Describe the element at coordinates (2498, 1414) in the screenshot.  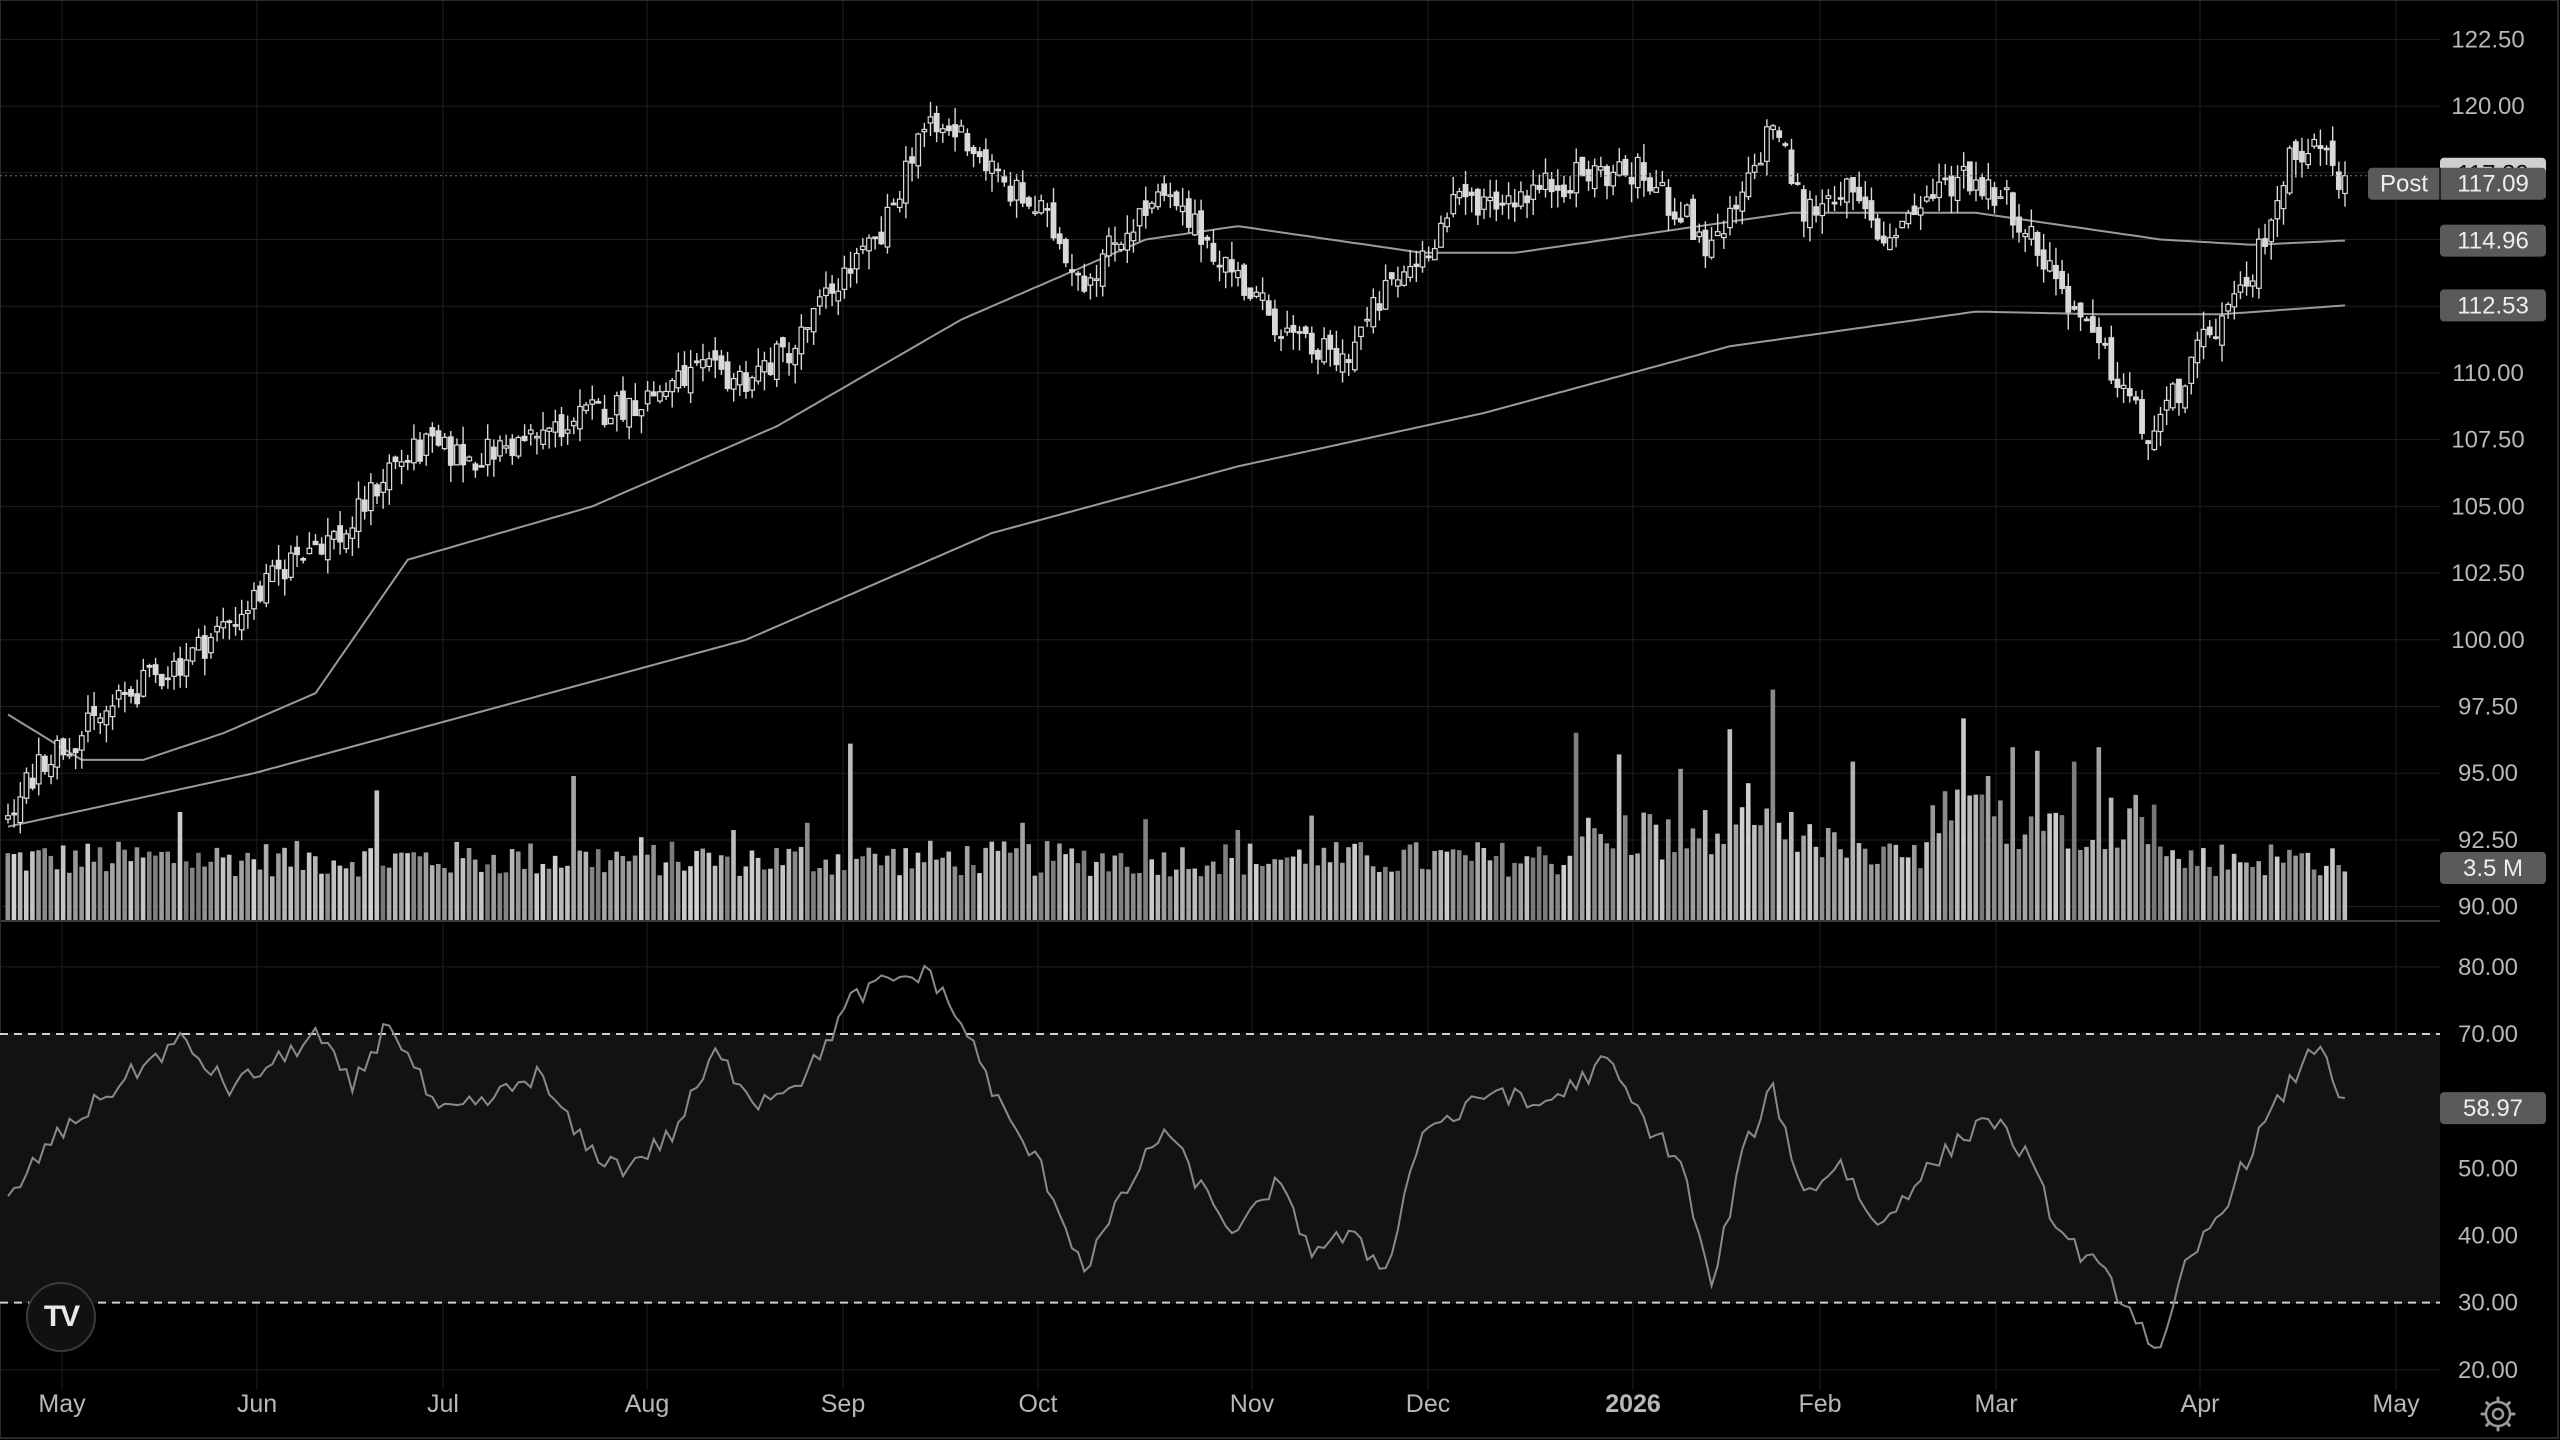
I see `gear-icon` at that location.